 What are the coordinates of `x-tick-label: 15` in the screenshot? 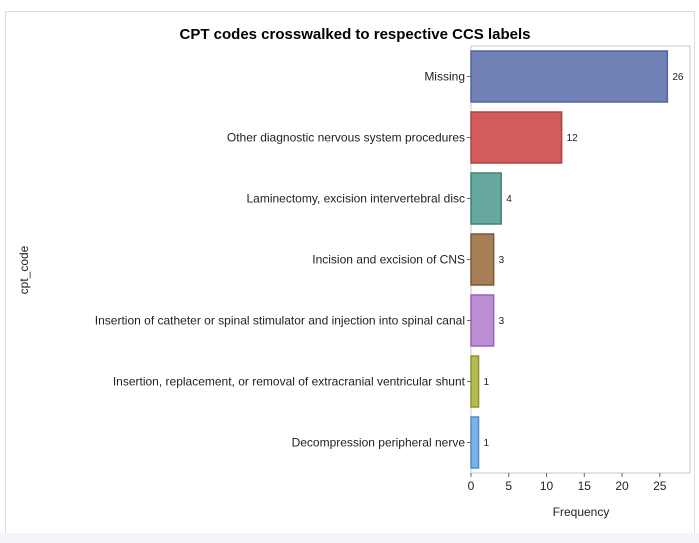 It's located at (585, 486).